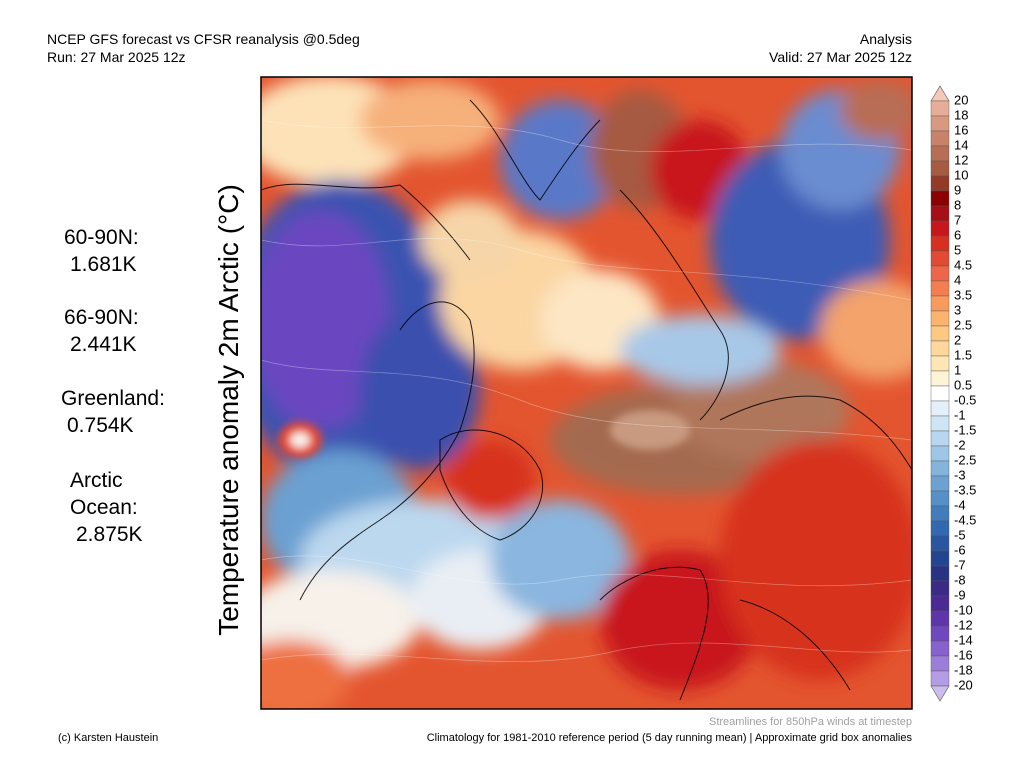  Describe the element at coordinates (101, 237) in the screenshot. I see `stat-label: 60-90N:` at that location.